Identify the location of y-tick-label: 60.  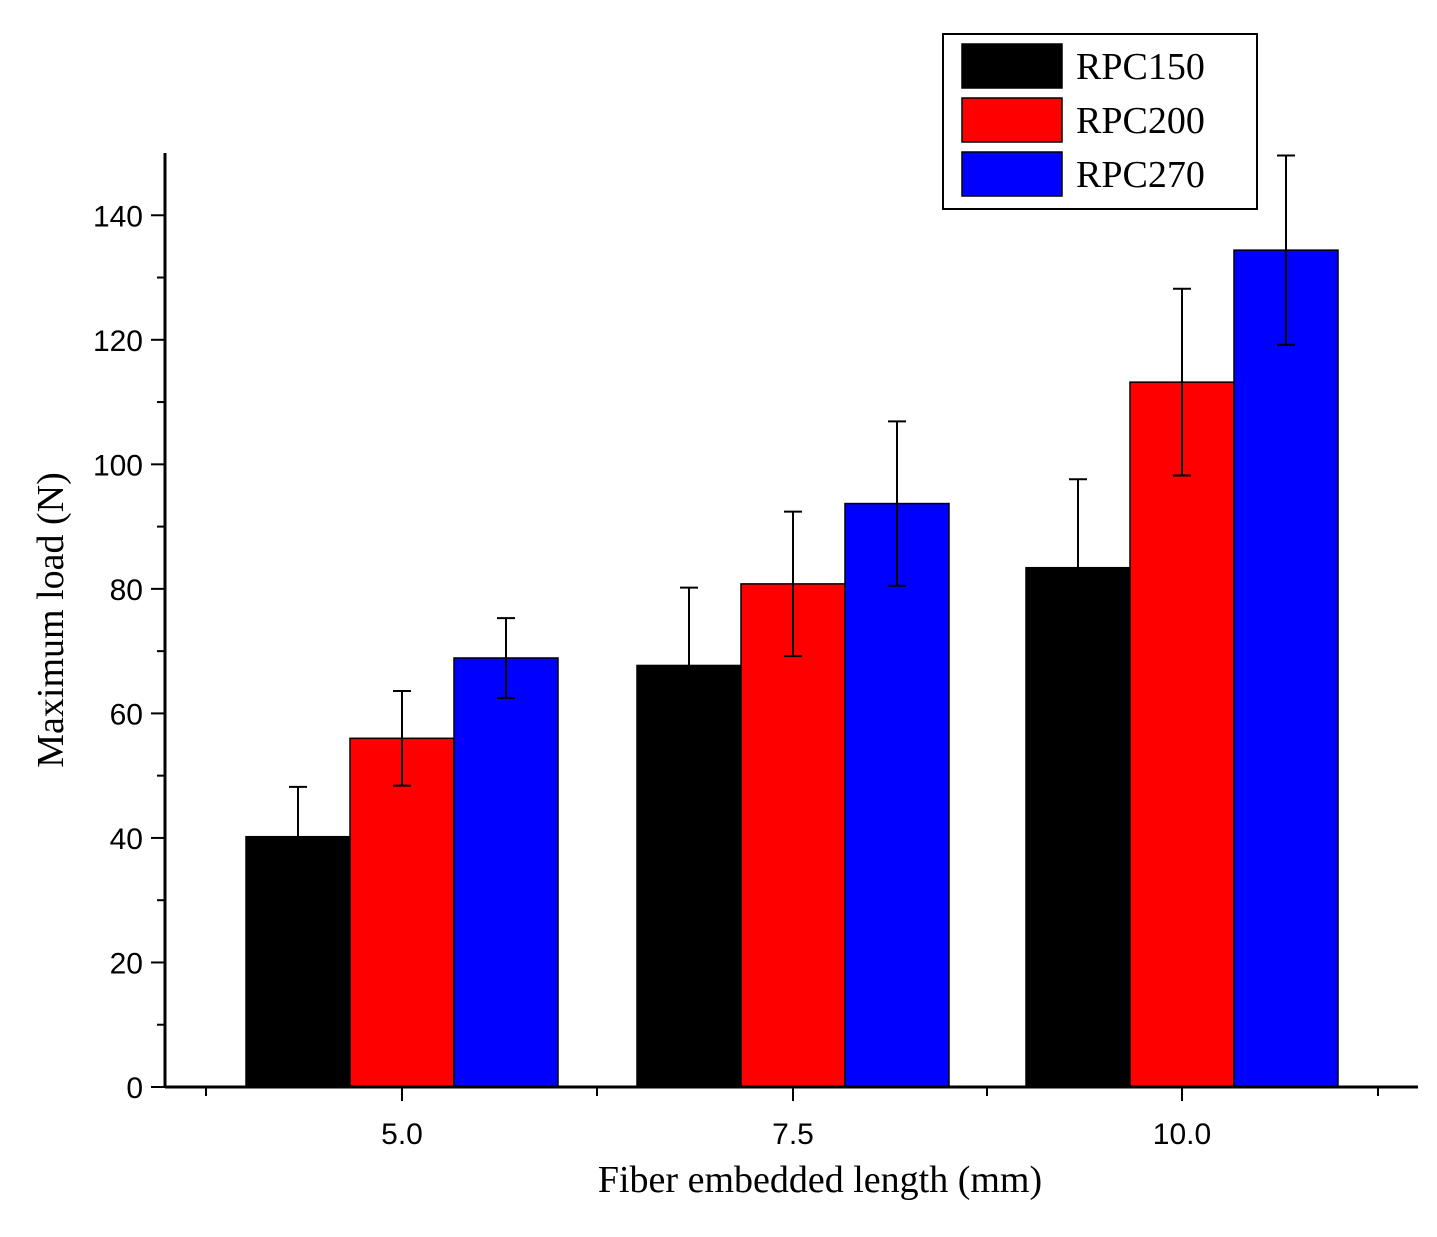
(126, 714).